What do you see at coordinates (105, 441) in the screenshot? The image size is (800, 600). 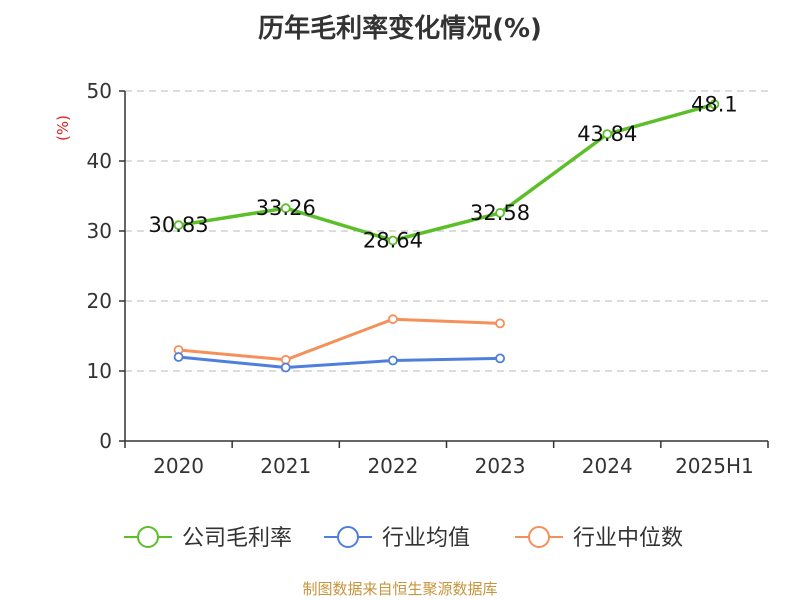 I see `y-tick-label: 0` at bounding box center [105, 441].